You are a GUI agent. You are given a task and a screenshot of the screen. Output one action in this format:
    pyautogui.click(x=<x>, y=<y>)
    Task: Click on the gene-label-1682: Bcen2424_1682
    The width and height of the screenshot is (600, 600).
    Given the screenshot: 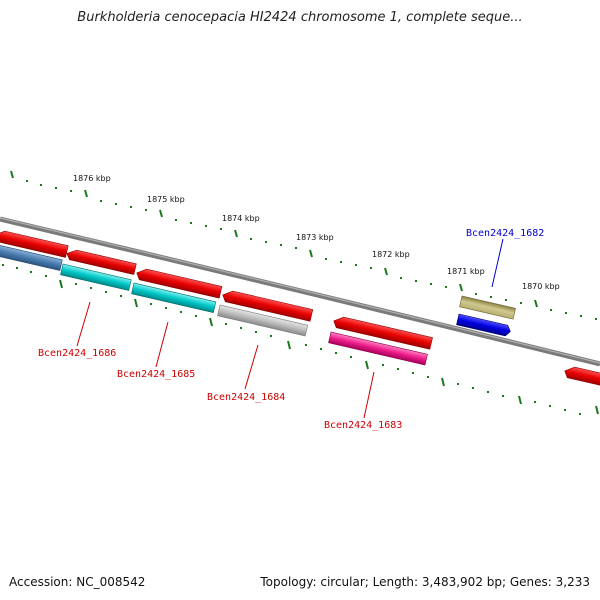 What is the action you would take?
    pyautogui.click(x=505, y=233)
    